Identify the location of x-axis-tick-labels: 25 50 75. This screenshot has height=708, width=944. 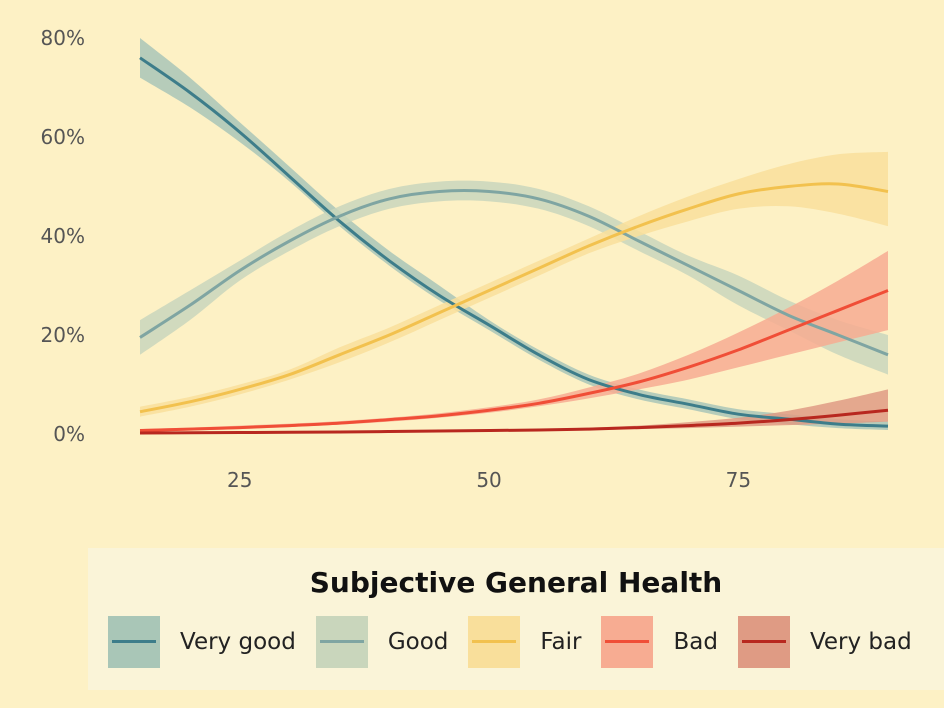
(489, 480).